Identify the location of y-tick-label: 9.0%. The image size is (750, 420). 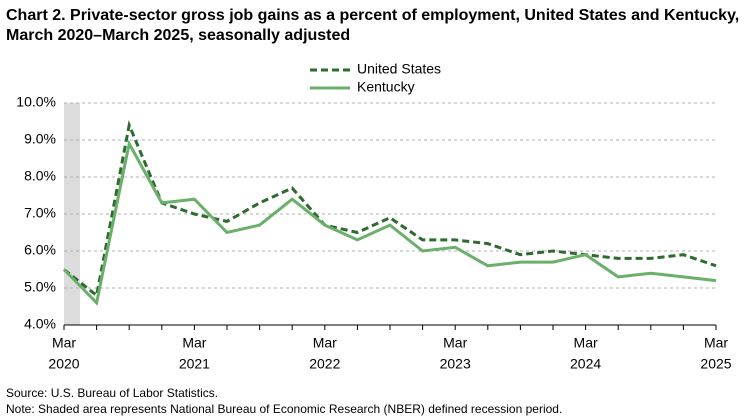
(40, 139).